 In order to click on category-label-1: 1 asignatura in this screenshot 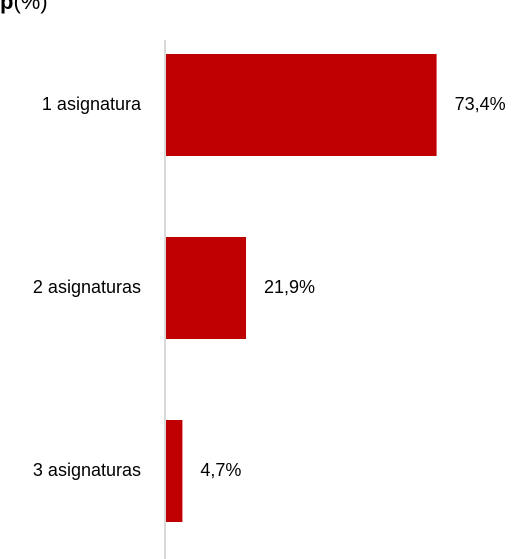, I will do `click(92, 104)`.